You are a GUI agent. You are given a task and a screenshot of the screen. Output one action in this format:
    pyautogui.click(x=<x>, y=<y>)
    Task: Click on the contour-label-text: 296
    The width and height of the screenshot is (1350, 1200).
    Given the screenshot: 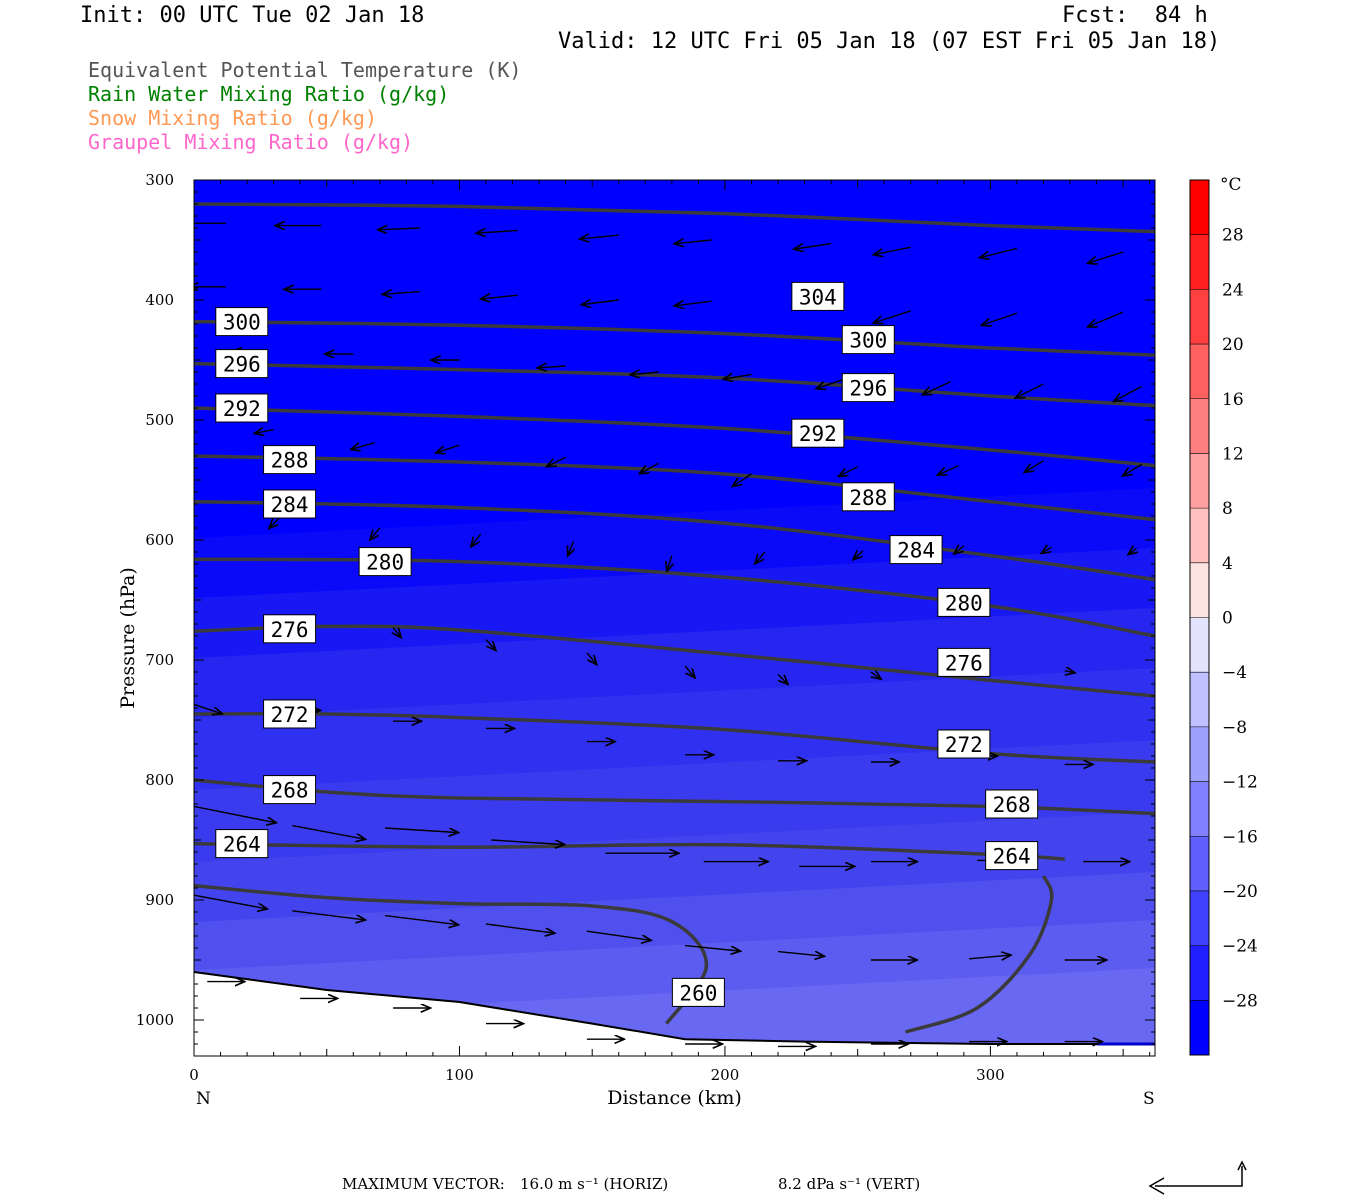 What is the action you would take?
    pyautogui.click(x=242, y=365)
    